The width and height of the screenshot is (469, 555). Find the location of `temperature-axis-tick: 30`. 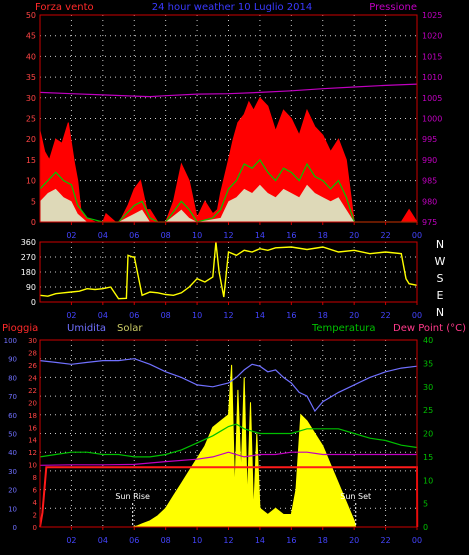

temperature-axis-tick: 30 is located at coordinates (428, 387).